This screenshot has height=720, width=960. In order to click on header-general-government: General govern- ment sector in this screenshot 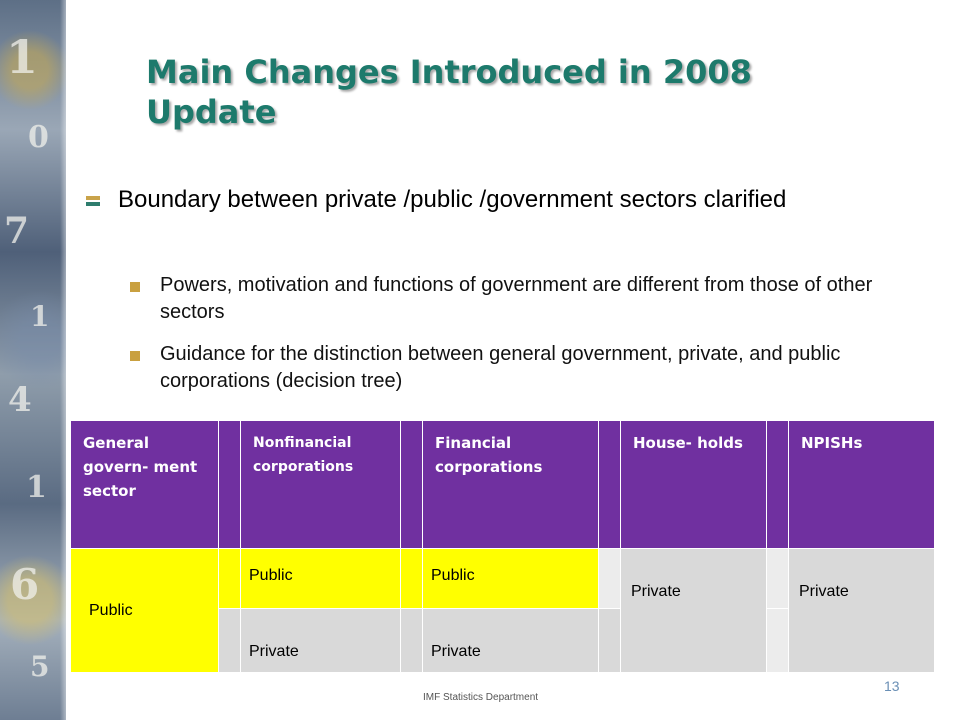, I will do `click(144, 484)`.